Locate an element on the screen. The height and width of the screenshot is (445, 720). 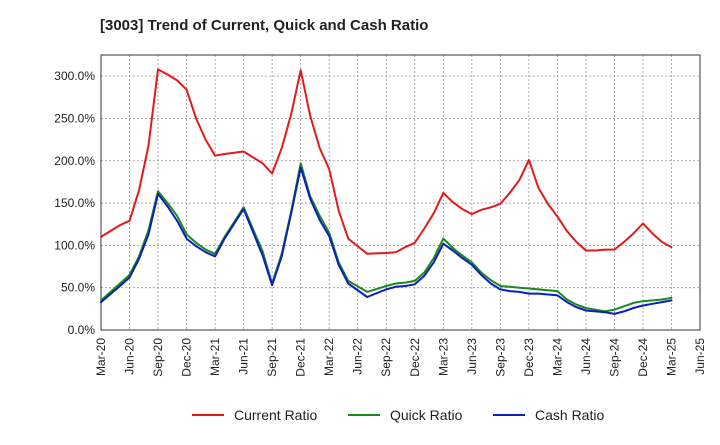
legend-item-quick-ratio: Quick Ratio is located at coordinates (405, 415).